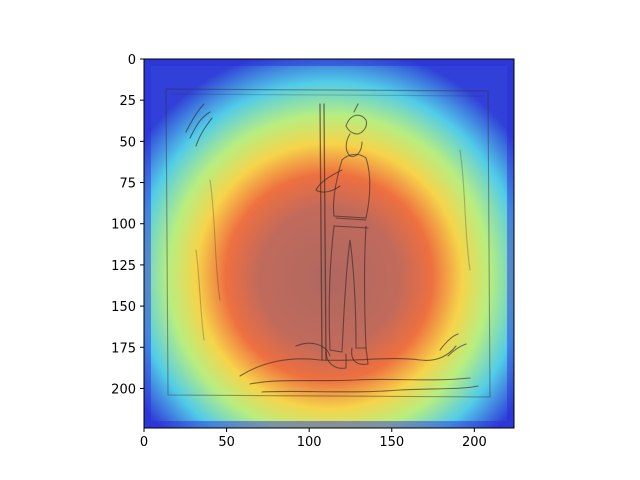 This screenshot has height=480, width=640. What do you see at coordinates (123, 389) in the screenshot?
I see `y-tick-label: 200` at bounding box center [123, 389].